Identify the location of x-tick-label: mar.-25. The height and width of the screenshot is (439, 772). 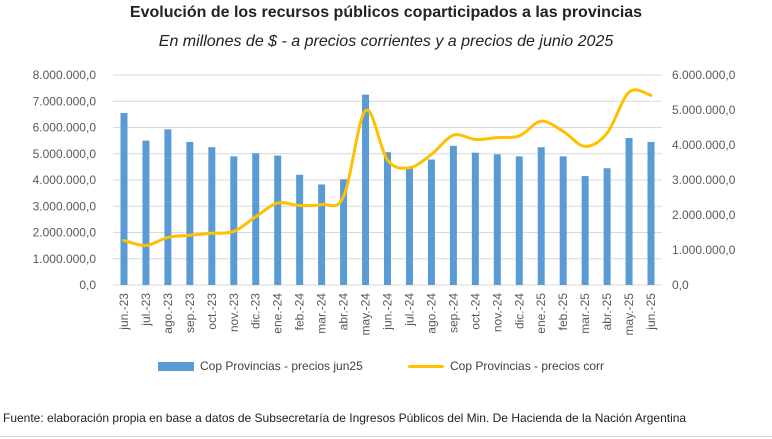
(585, 313).